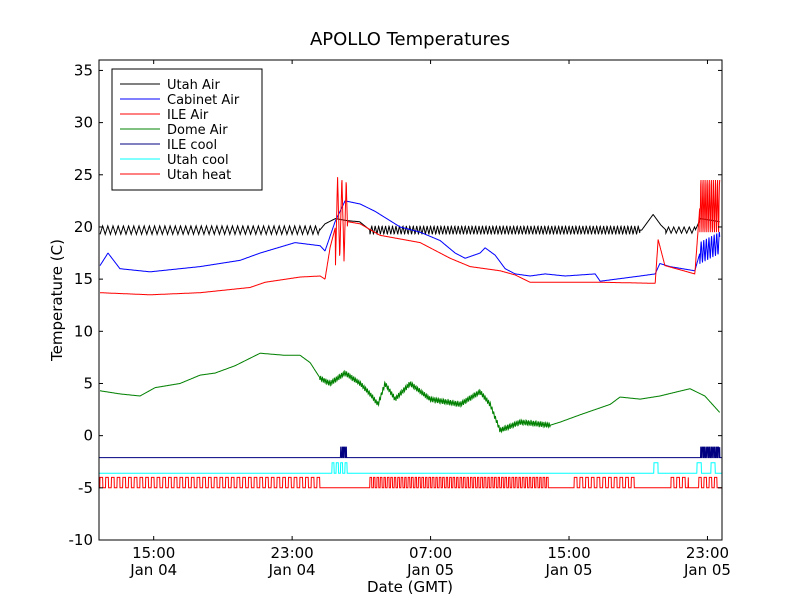 Image resolution: width=800 pixels, height=604 pixels. Describe the element at coordinates (199, 175) in the screenshot. I see `legend-label: Utah heat` at that location.